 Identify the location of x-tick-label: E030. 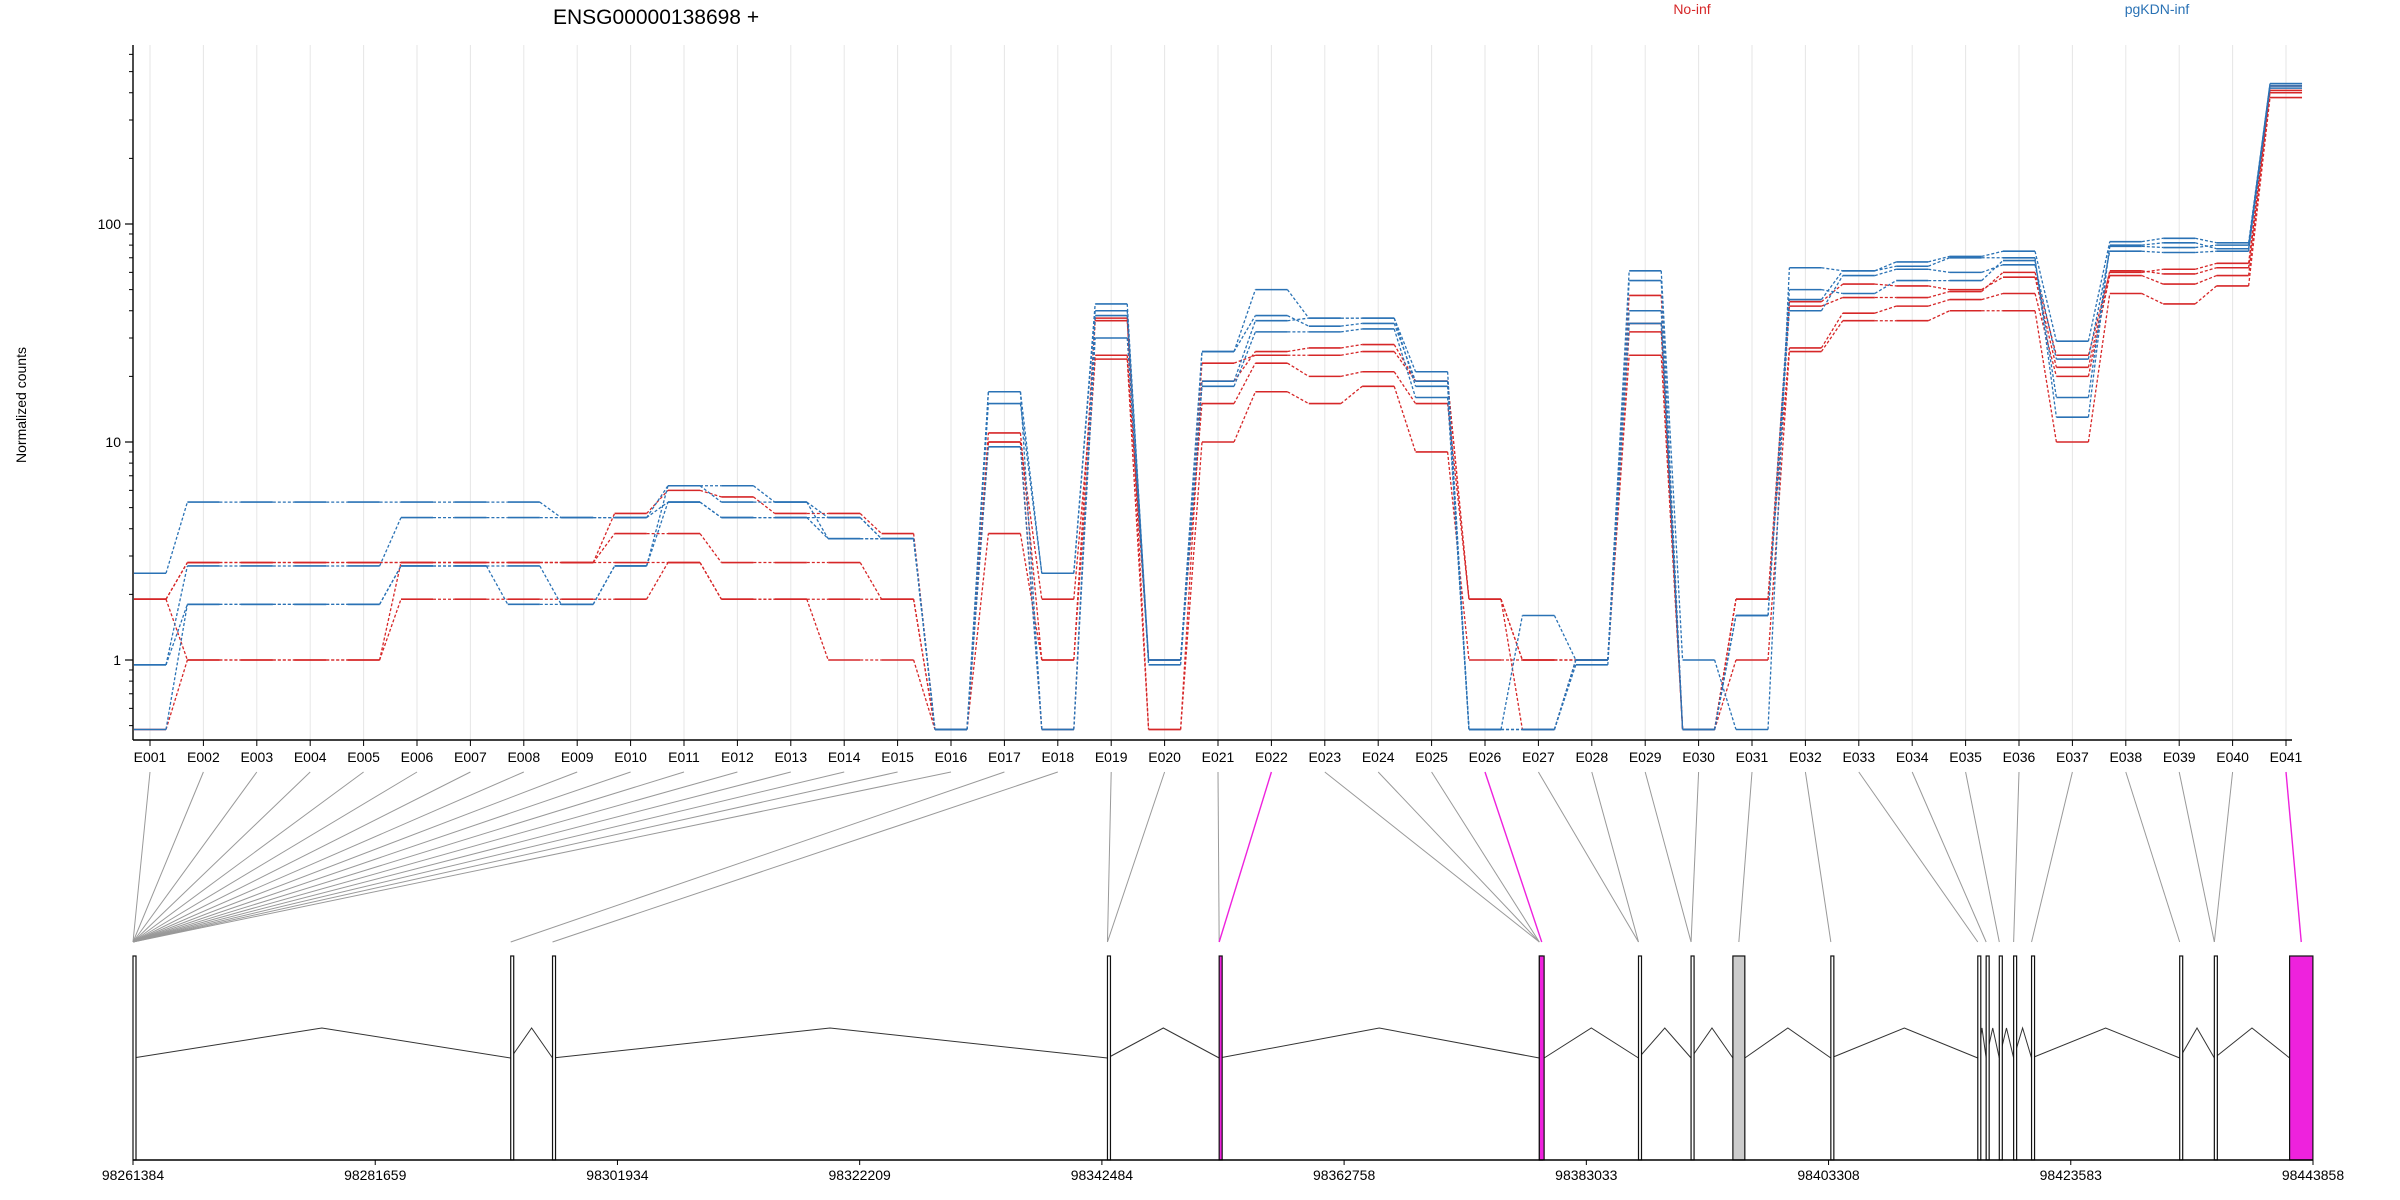
(1698, 757).